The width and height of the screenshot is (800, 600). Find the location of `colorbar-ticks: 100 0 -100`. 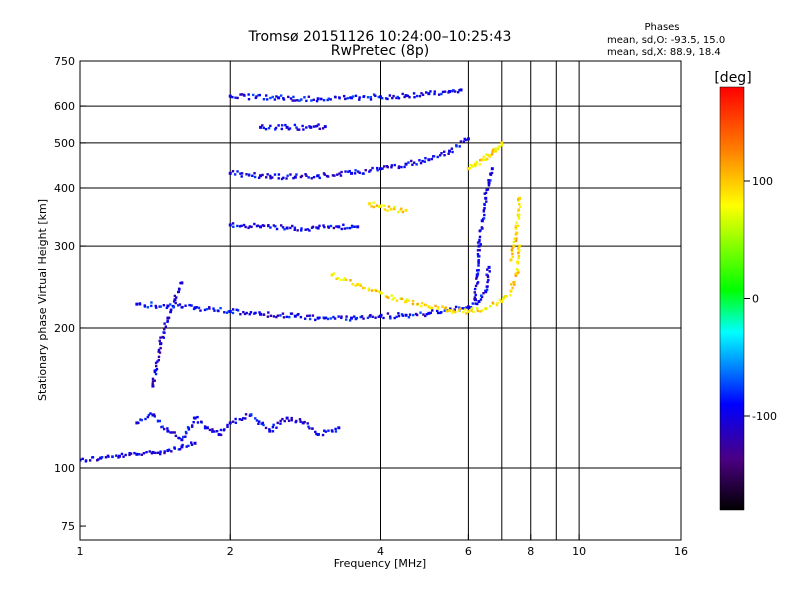

colorbar-ticks: 100 0 -100 is located at coordinates (760, 299).